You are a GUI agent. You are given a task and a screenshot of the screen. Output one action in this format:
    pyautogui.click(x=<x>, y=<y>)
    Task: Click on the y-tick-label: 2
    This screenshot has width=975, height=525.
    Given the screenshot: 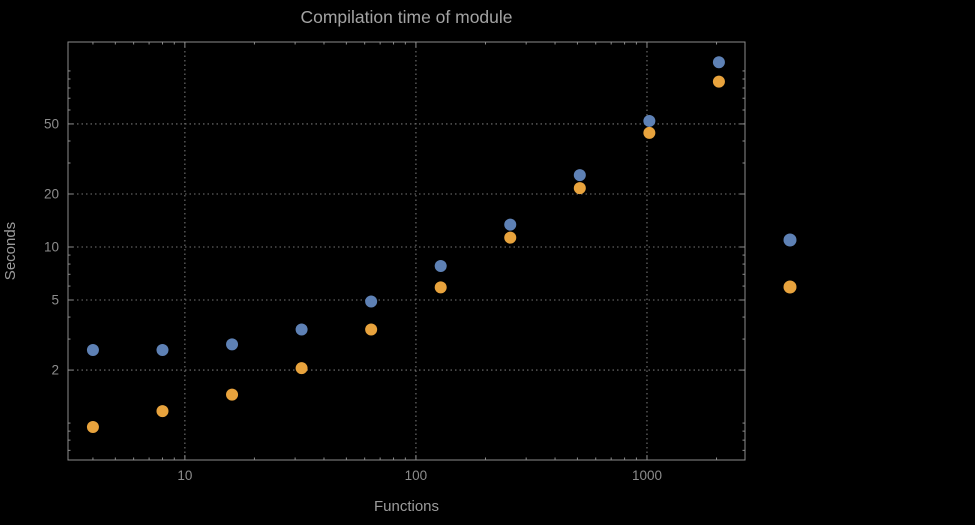 What is the action you would take?
    pyautogui.click(x=55, y=370)
    